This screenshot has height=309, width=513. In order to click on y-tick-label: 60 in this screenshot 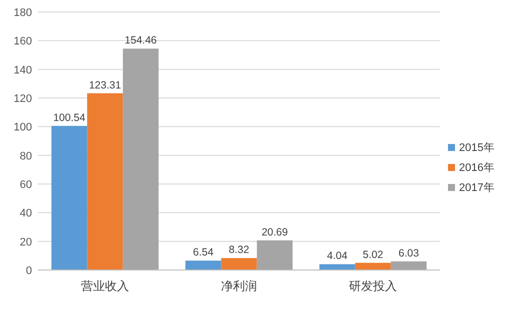, I will do `click(26, 185)`.